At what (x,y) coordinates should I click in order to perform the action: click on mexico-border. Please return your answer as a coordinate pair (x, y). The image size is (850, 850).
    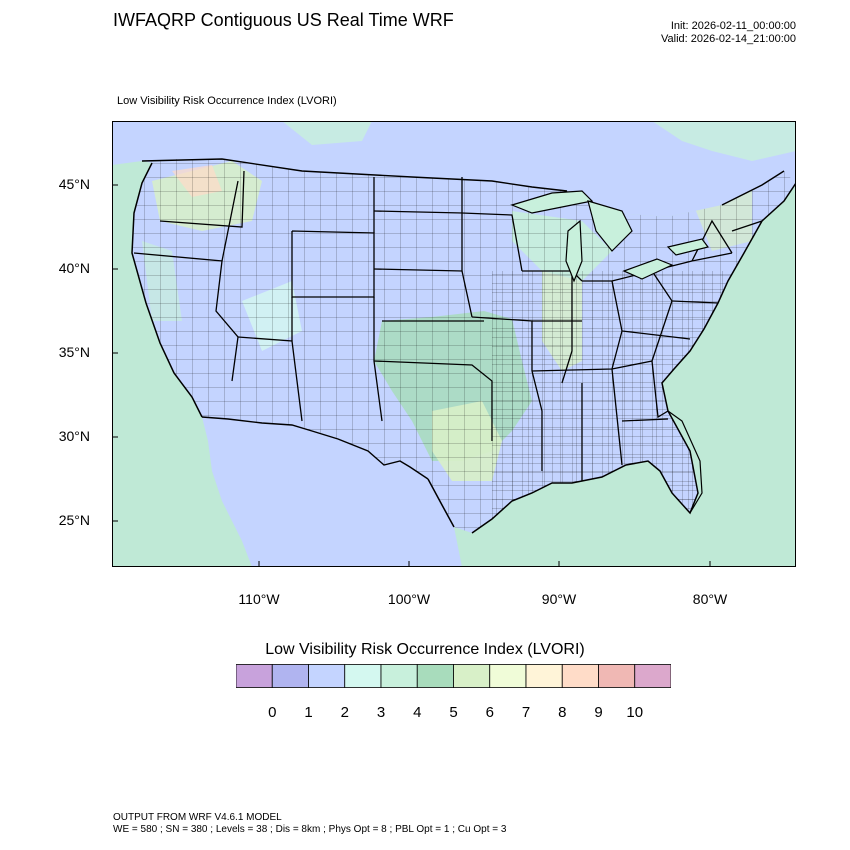
    Looking at the image, I should click on (315, 448).